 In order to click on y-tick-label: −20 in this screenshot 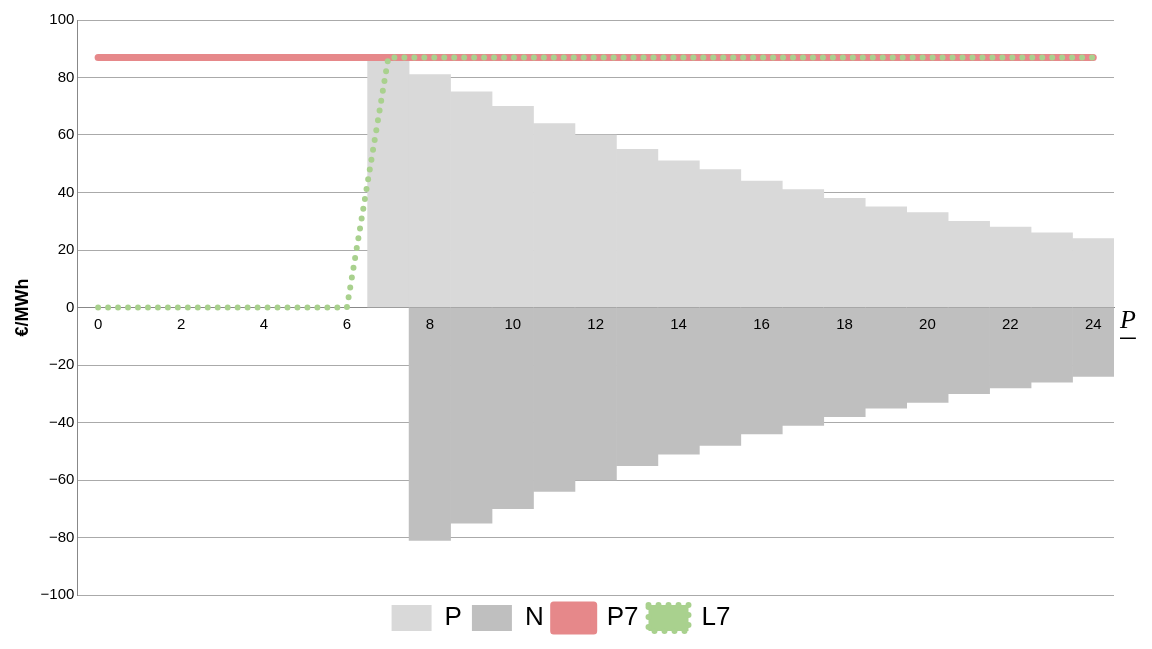, I will do `click(61, 364)`.